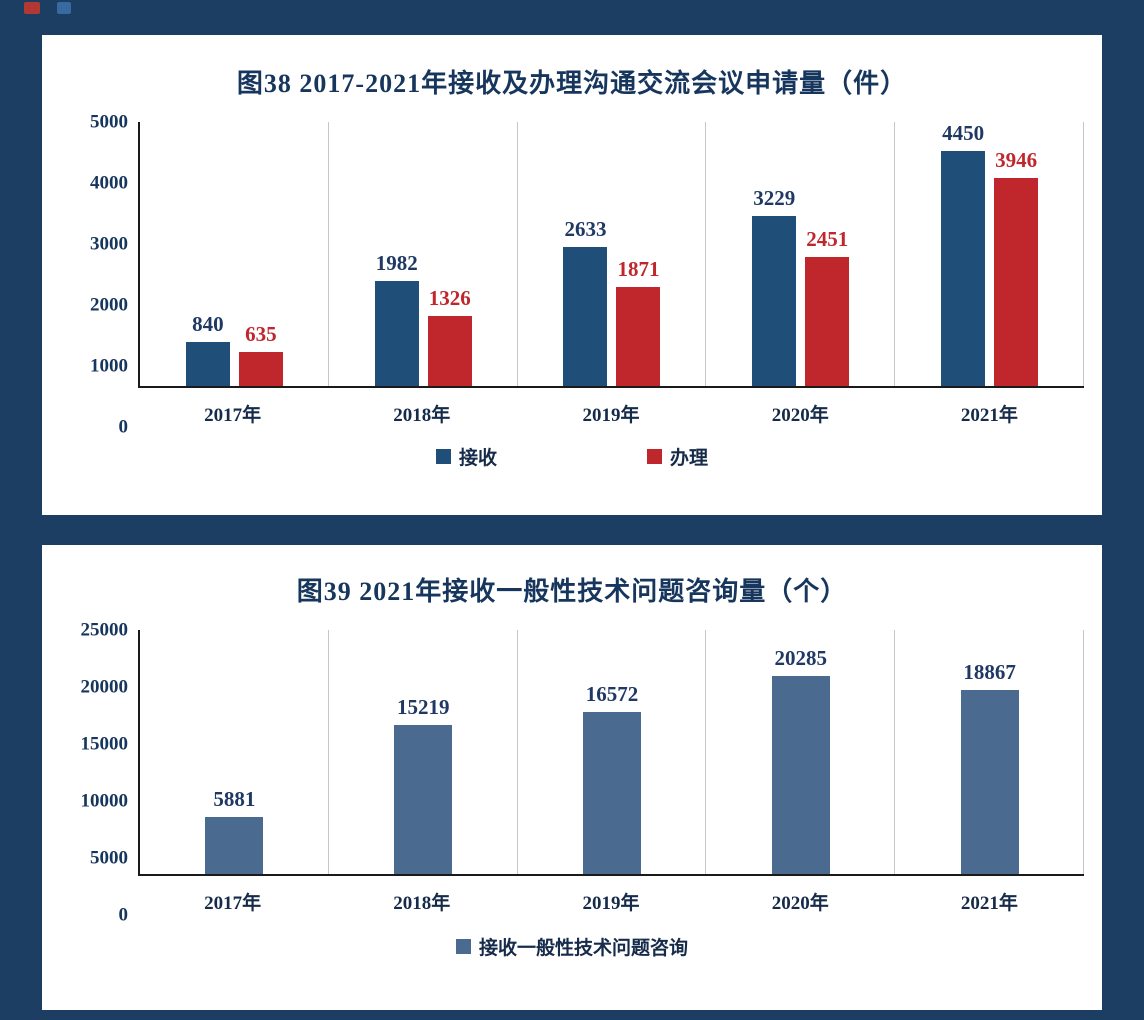 This screenshot has width=1144, height=1020. I want to click on y-axis: 0 5000 10000 15000 20000 25000, so click(99, 773).